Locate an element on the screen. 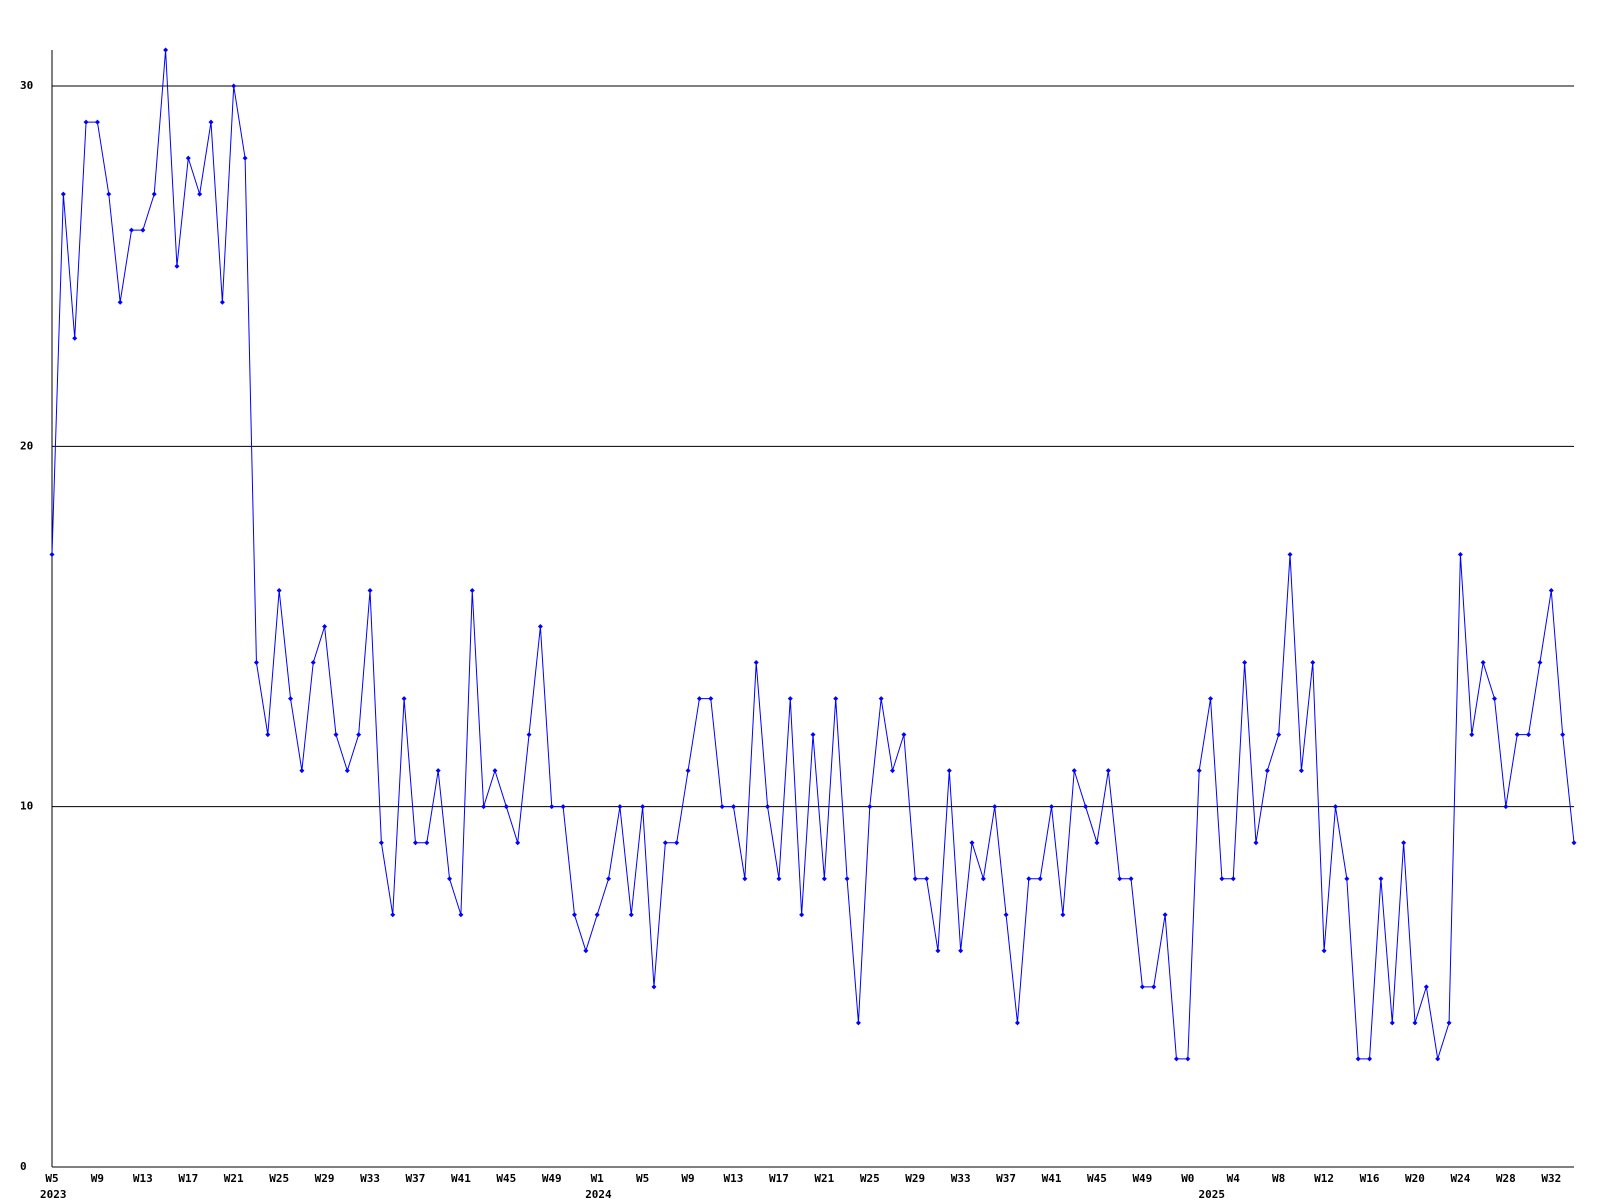 The width and height of the screenshot is (1600, 1200). x-tick-label: W12 is located at coordinates (1324, 1178).